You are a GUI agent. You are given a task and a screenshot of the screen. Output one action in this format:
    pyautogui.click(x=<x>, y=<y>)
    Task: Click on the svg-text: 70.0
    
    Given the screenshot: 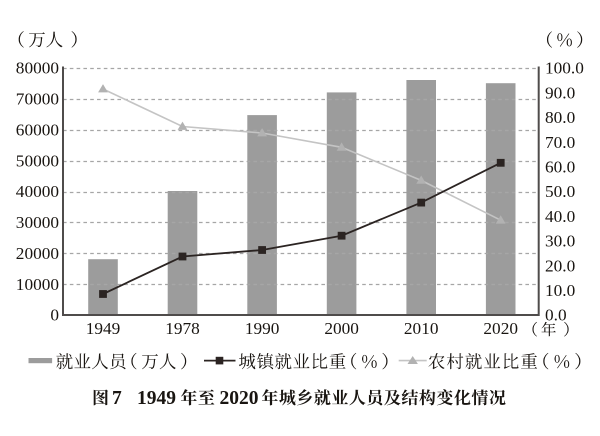 What is the action you would take?
    pyautogui.click(x=560, y=142)
    